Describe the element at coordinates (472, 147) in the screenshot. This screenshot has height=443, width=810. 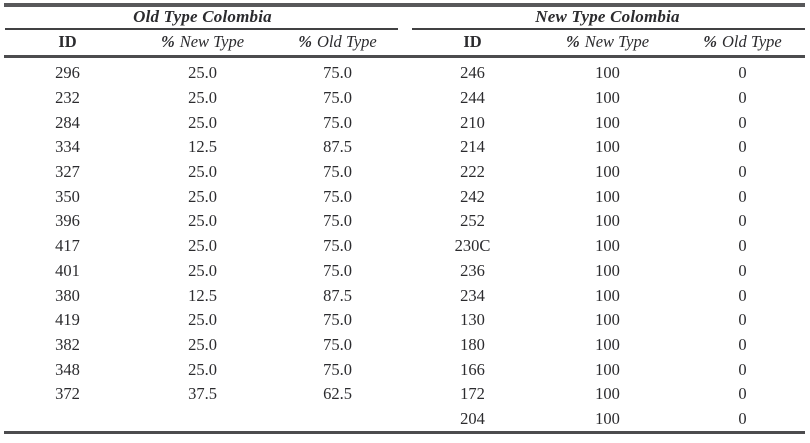
I see `id-cell: 214` at that location.